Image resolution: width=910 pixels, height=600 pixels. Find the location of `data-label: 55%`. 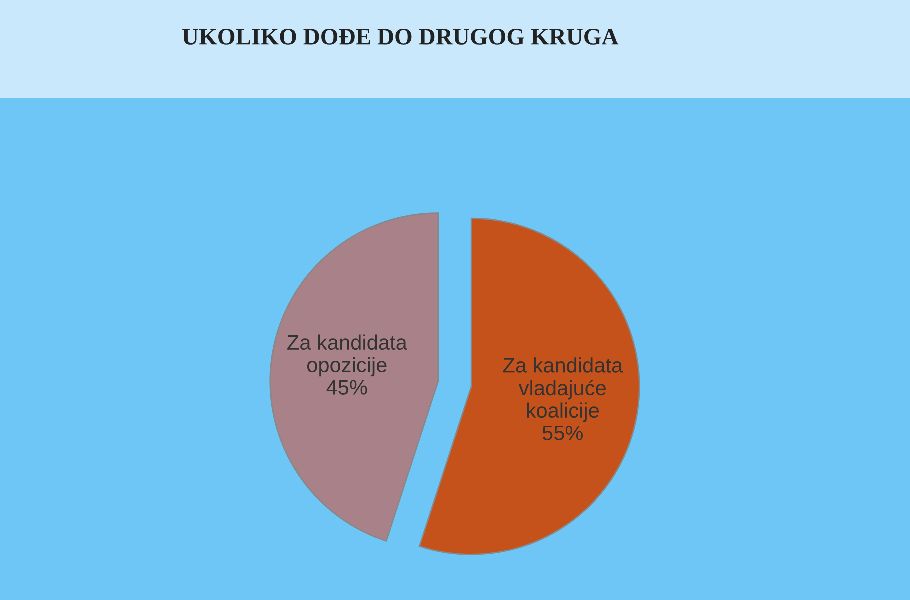

data-label: 55% is located at coordinates (562, 433).